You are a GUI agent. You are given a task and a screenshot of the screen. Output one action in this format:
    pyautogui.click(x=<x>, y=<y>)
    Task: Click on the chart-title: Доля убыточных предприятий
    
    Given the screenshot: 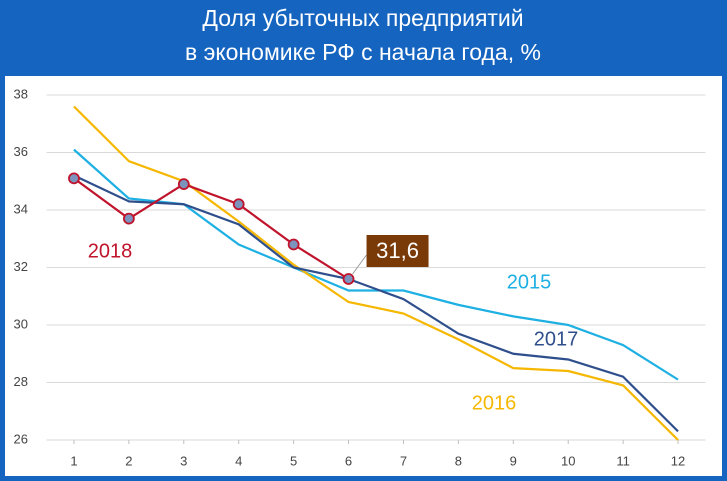 What is the action you would take?
    pyautogui.click(x=362, y=18)
    